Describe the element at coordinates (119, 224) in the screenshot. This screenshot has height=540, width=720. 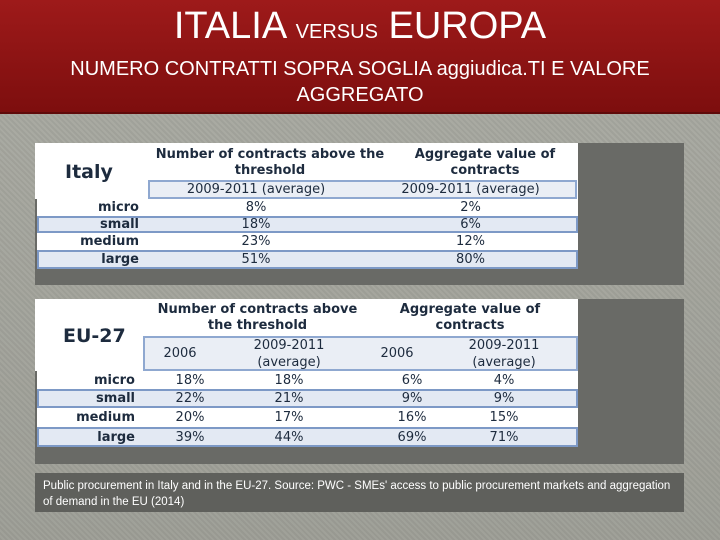
I see `italy-row-label: small` at that location.